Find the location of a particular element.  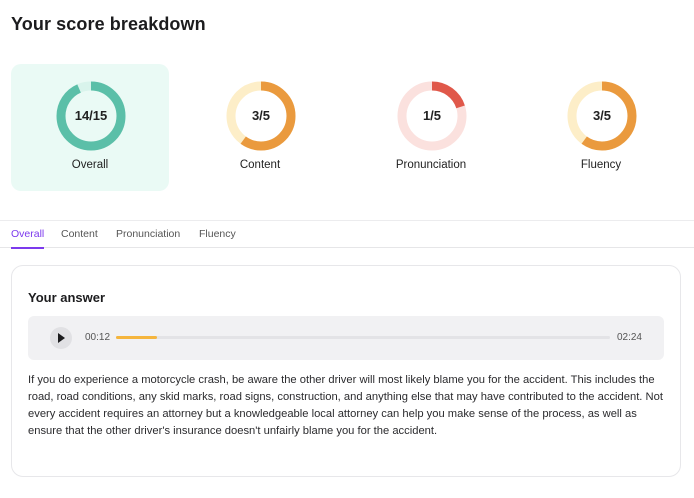

score-label: Fluency is located at coordinates (601, 165).